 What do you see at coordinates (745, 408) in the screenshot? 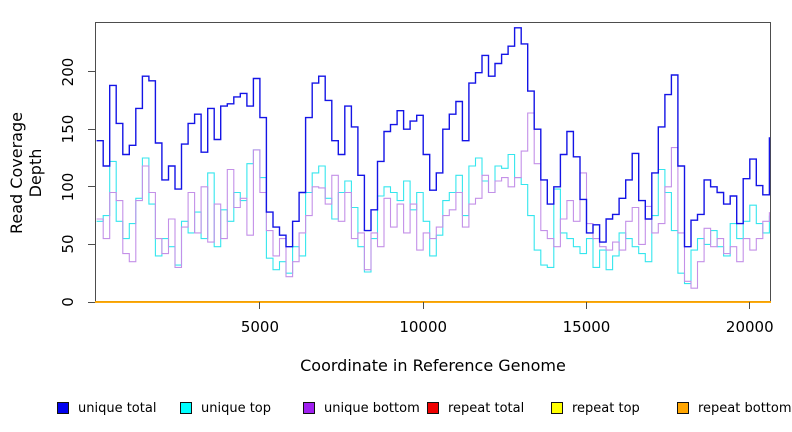
I see `legend-label: repeat bottom` at bounding box center [745, 408].